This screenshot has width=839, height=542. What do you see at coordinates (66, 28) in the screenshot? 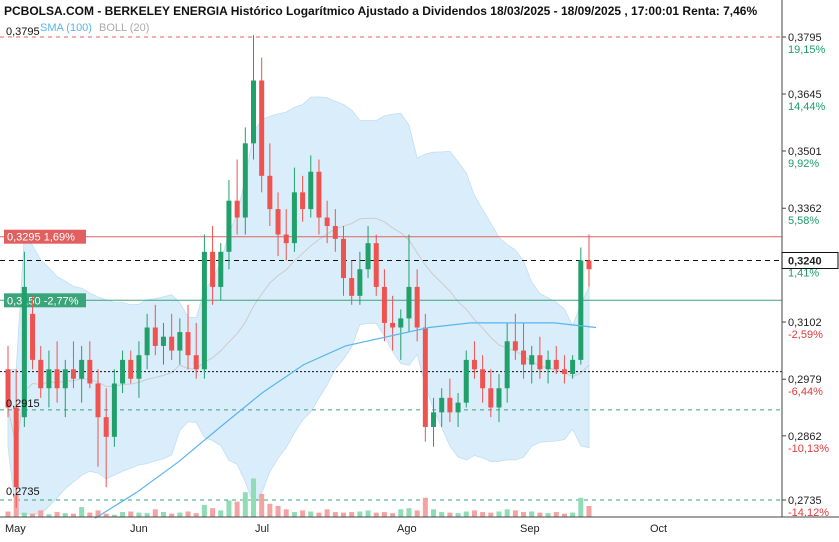
I see `sma-legend: SMA (100)` at bounding box center [66, 28].